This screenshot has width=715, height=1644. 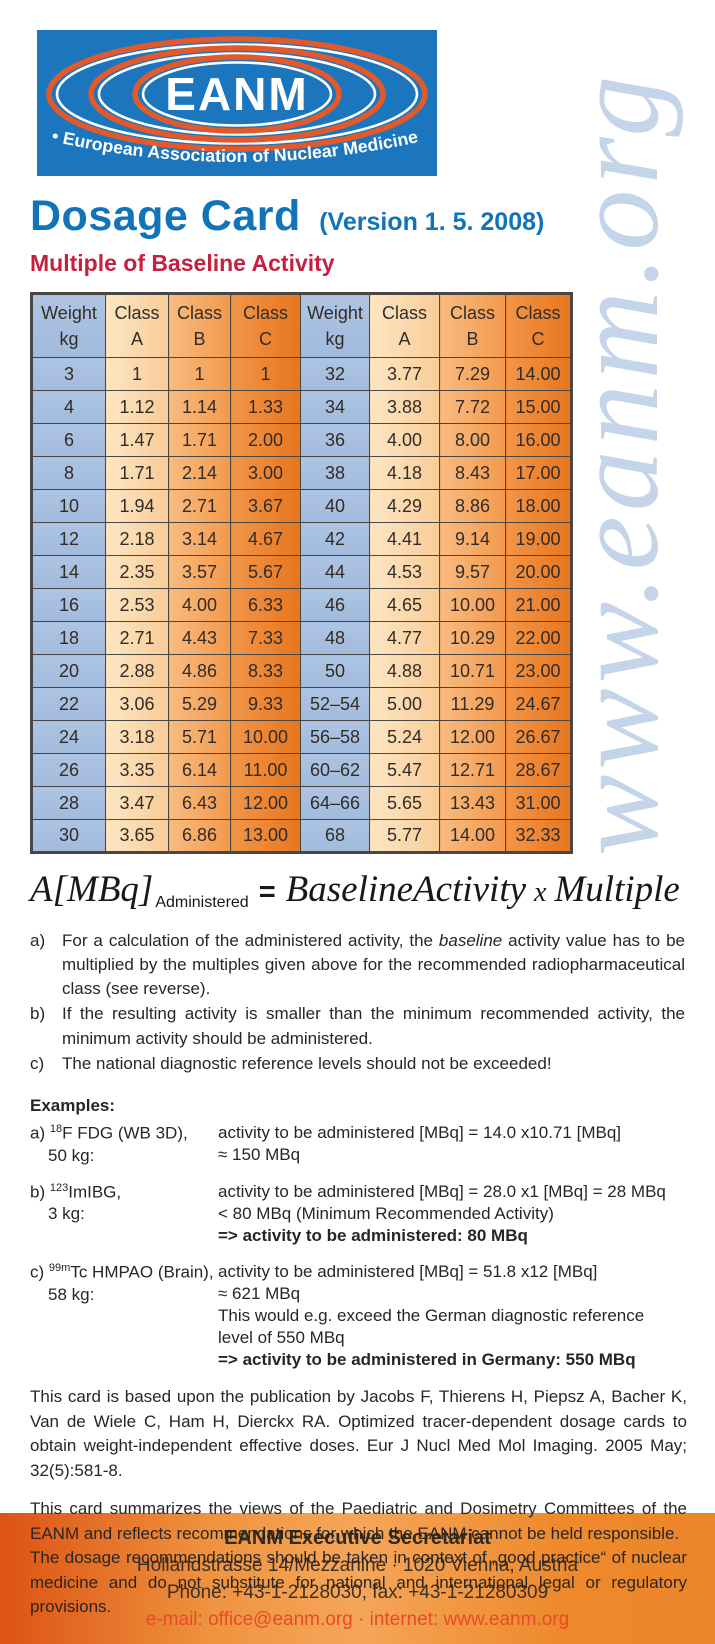 I want to click on table-cell: 3.14, so click(x=199, y=539).